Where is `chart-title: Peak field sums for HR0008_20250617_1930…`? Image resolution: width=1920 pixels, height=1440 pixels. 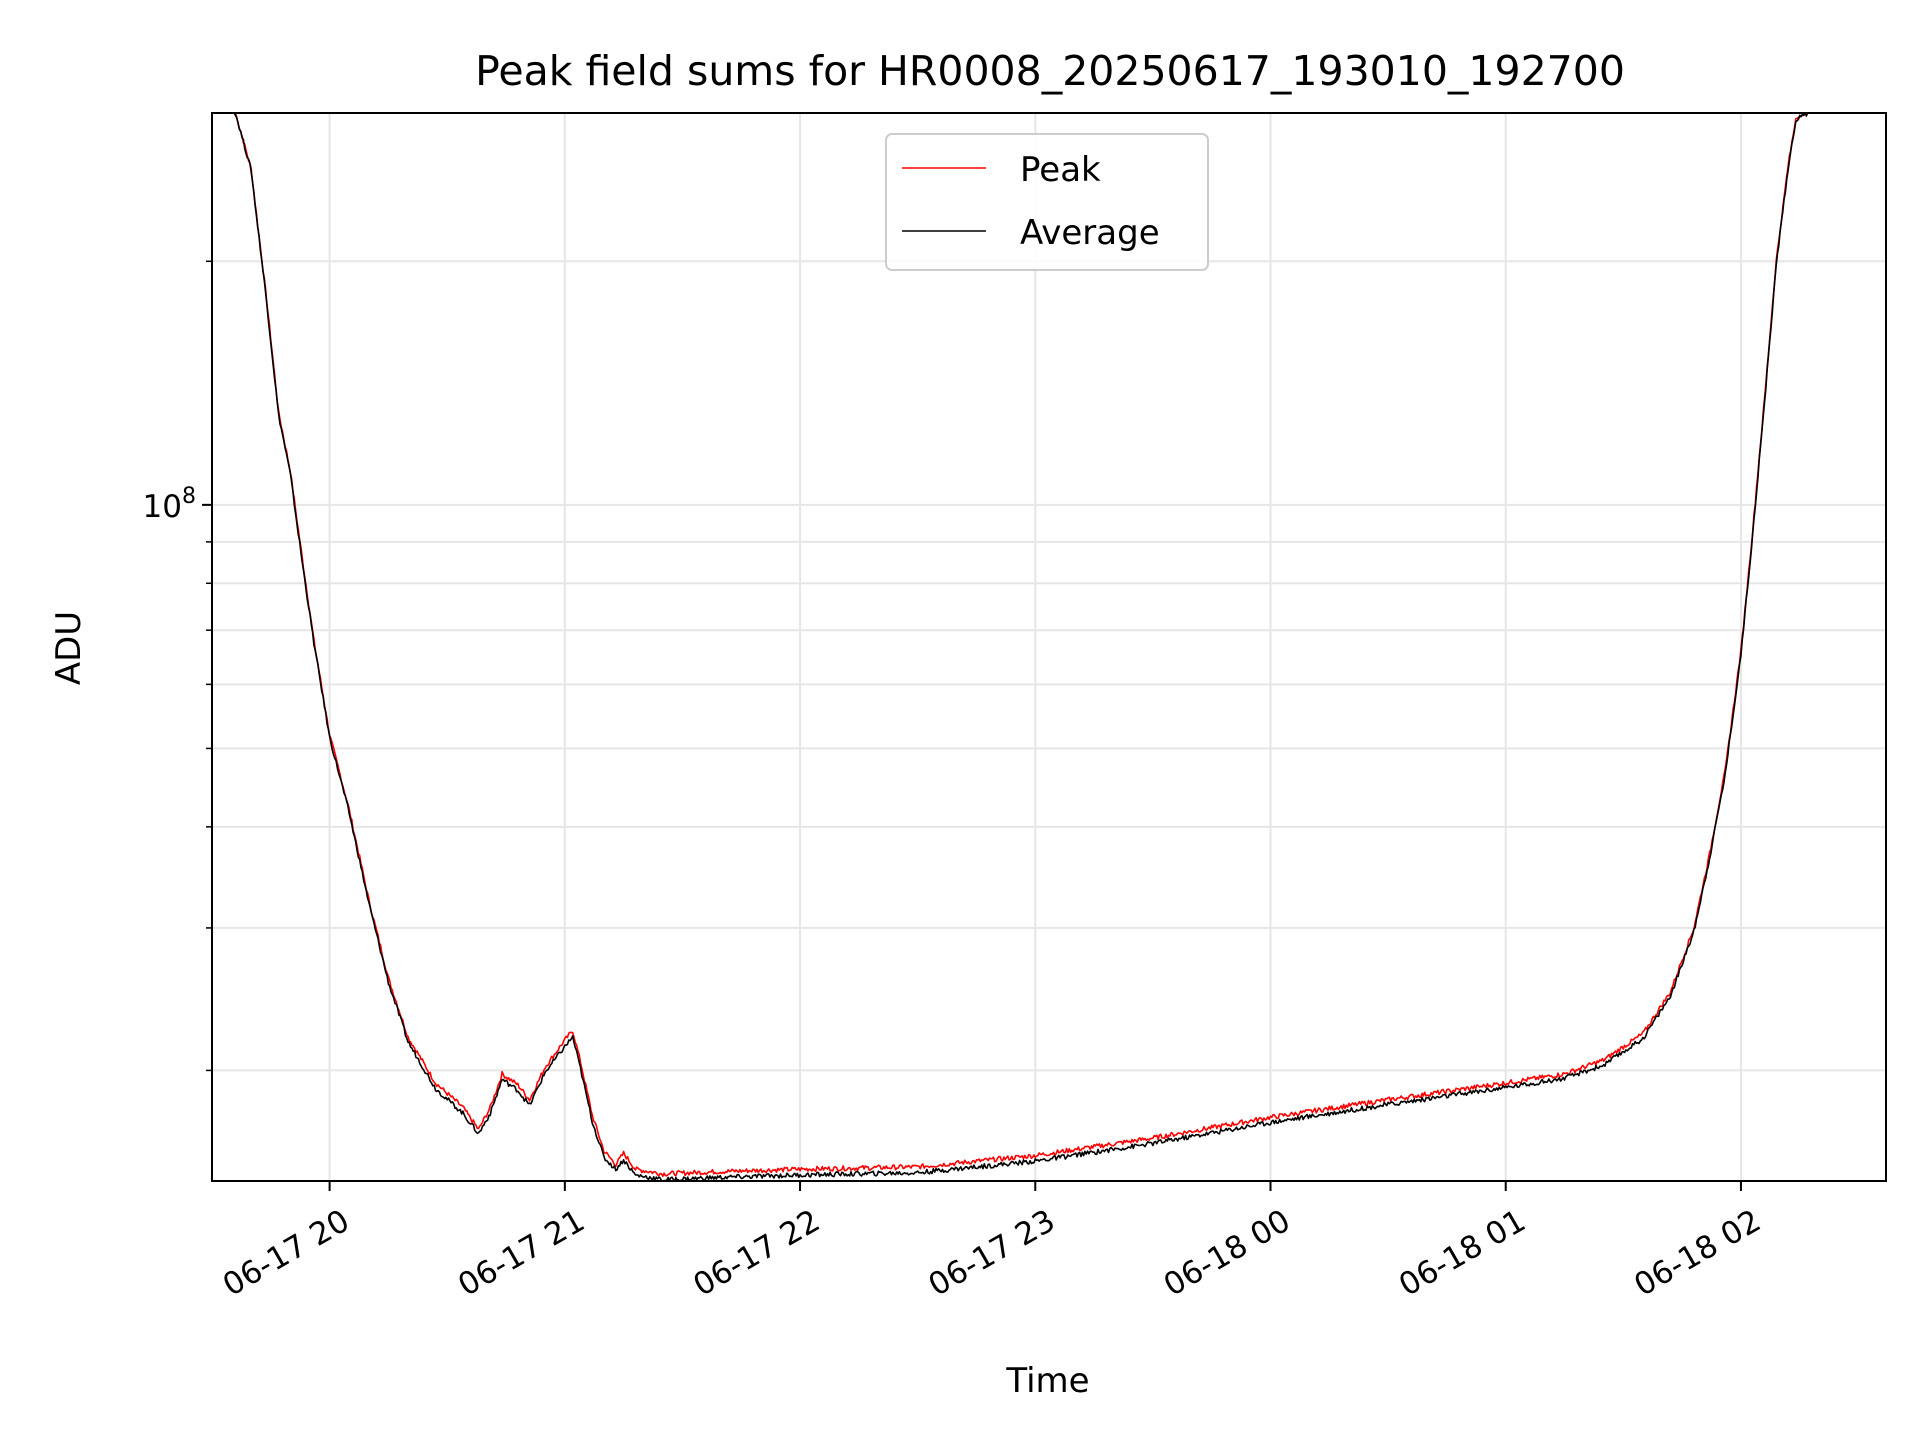
chart-title: Peak field sums for HR0008_20250617_1930… is located at coordinates (1050, 71).